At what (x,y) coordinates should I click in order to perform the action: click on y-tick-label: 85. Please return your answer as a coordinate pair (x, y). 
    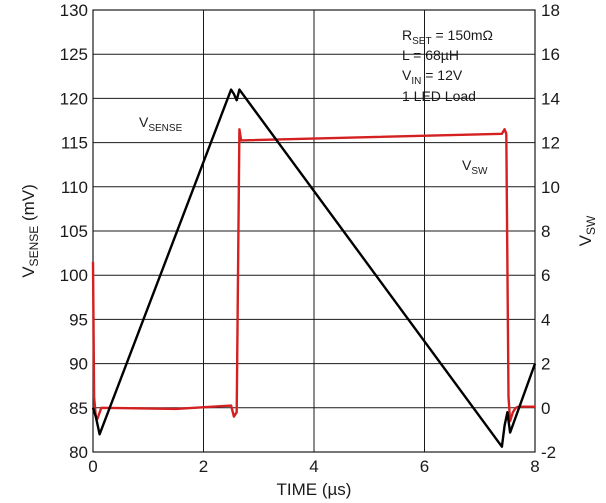
    Looking at the image, I should click on (78, 408).